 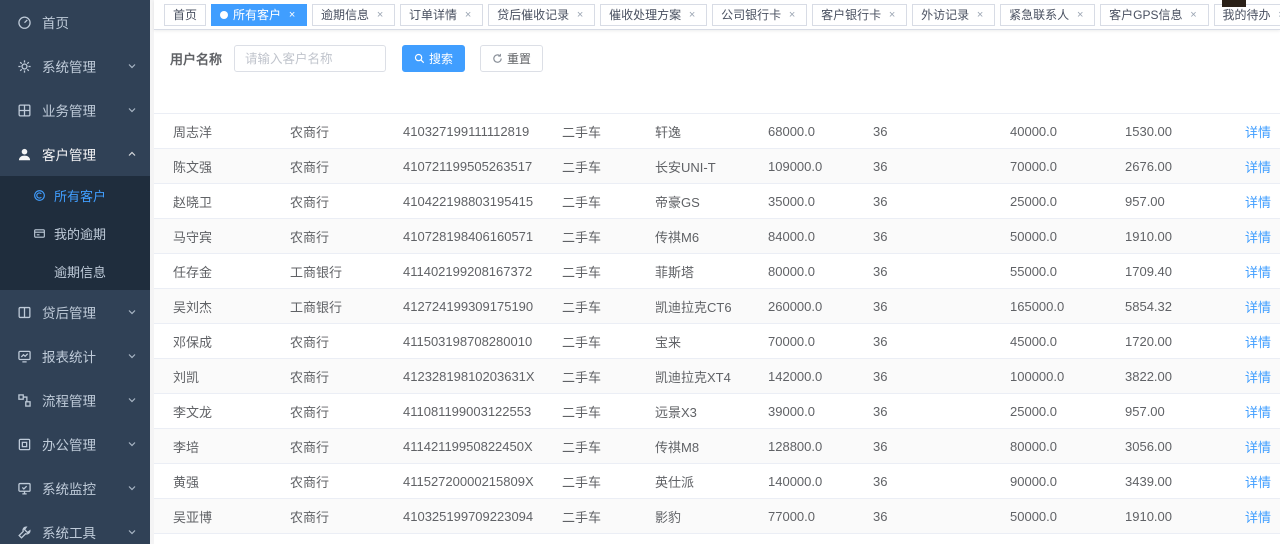 What do you see at coordinates (1148, 131) in the screenshot?
I see `cell-monthly-payment: 1530.00` at bounding box center [1148, 131].